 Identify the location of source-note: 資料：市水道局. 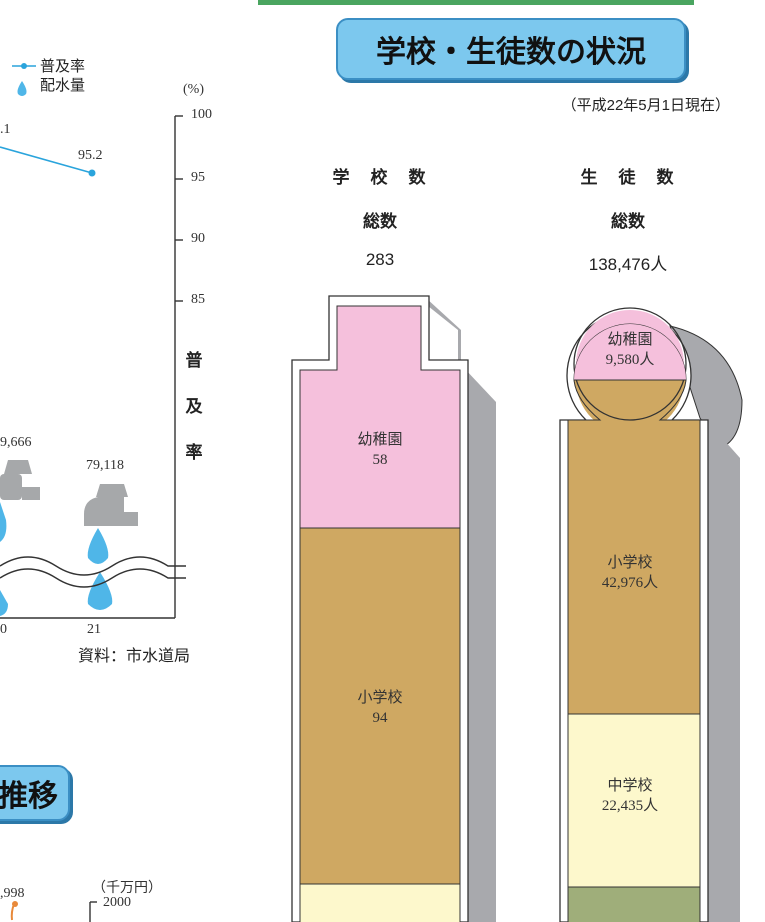
(134, 656).